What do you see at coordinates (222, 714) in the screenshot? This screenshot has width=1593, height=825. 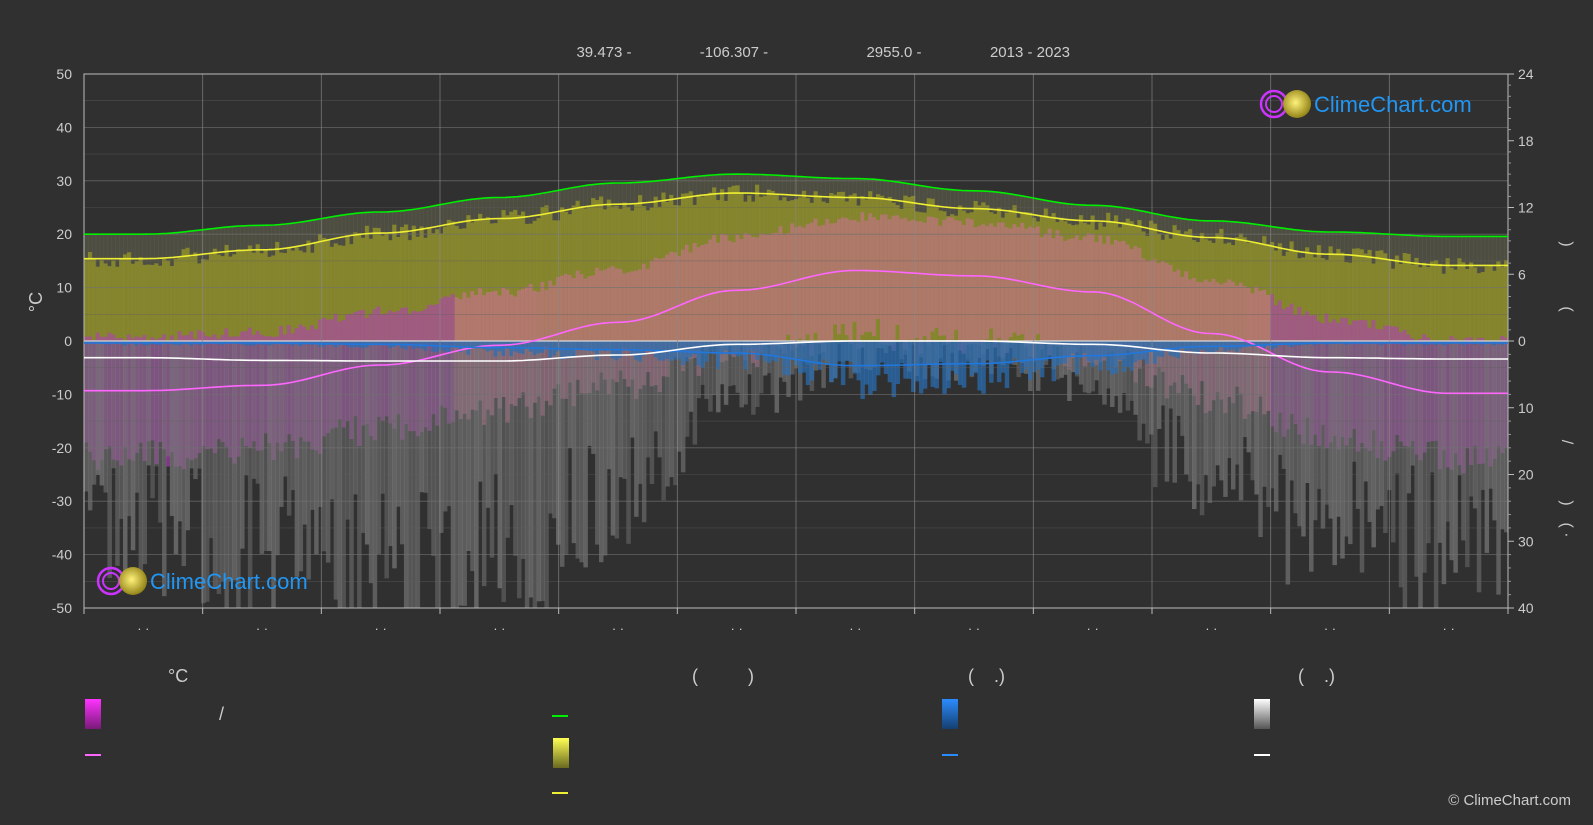 I see `legend-temperature-slash: /` at bounding box center [222, 714].